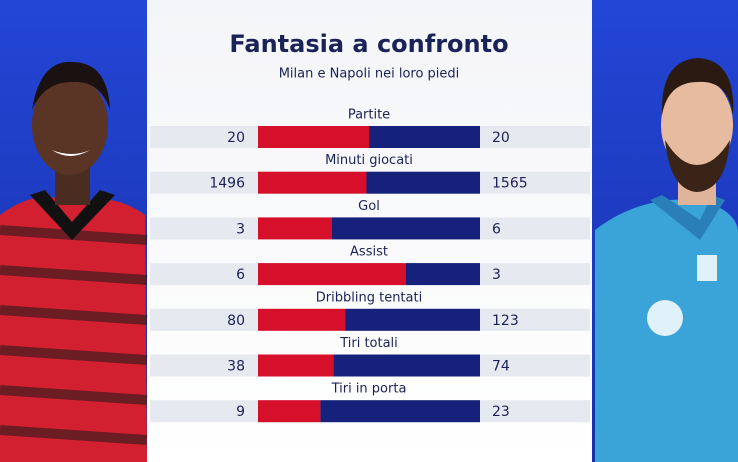 Image resolution: width=738 pixels, height=462 pixels. I want to click on right-value: 1565, so click(510, 184).